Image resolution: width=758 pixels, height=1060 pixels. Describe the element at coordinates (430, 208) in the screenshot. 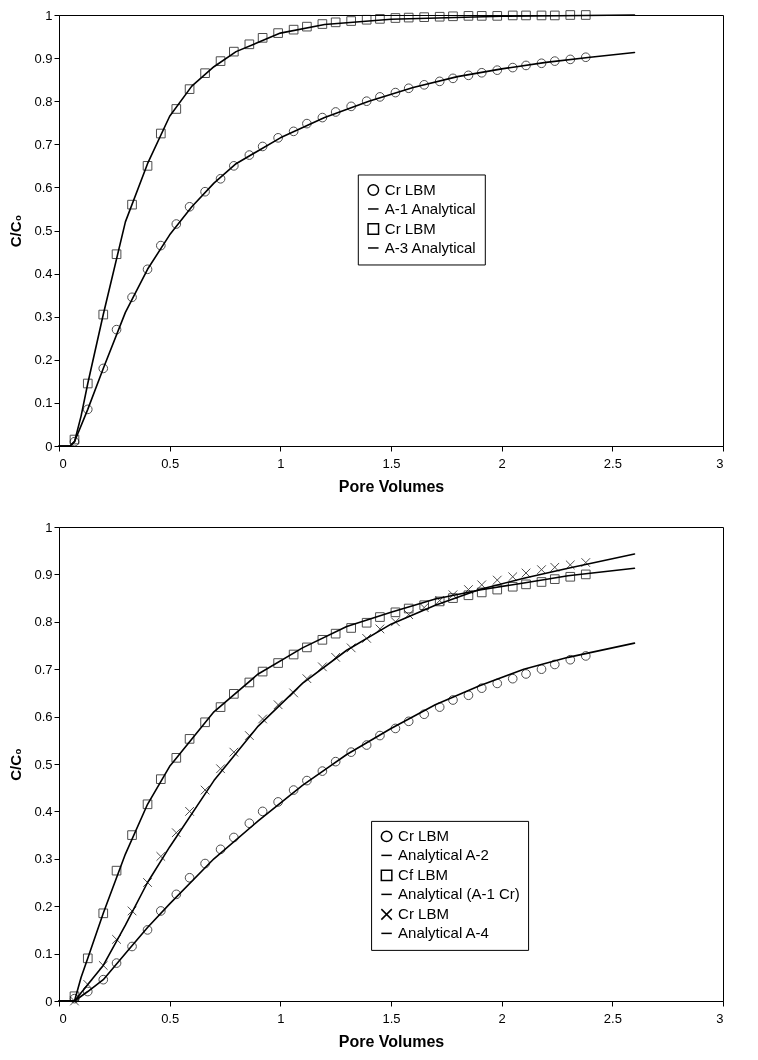

I see `legend-label: A-1 Analytical` at that location.